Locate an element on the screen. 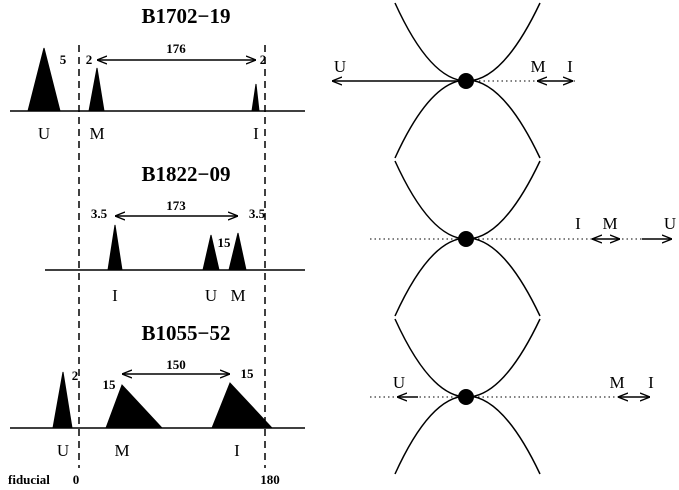 The width and height of the screenshot is (679, 490). separation: 150 is located at coordinates (176, 364).